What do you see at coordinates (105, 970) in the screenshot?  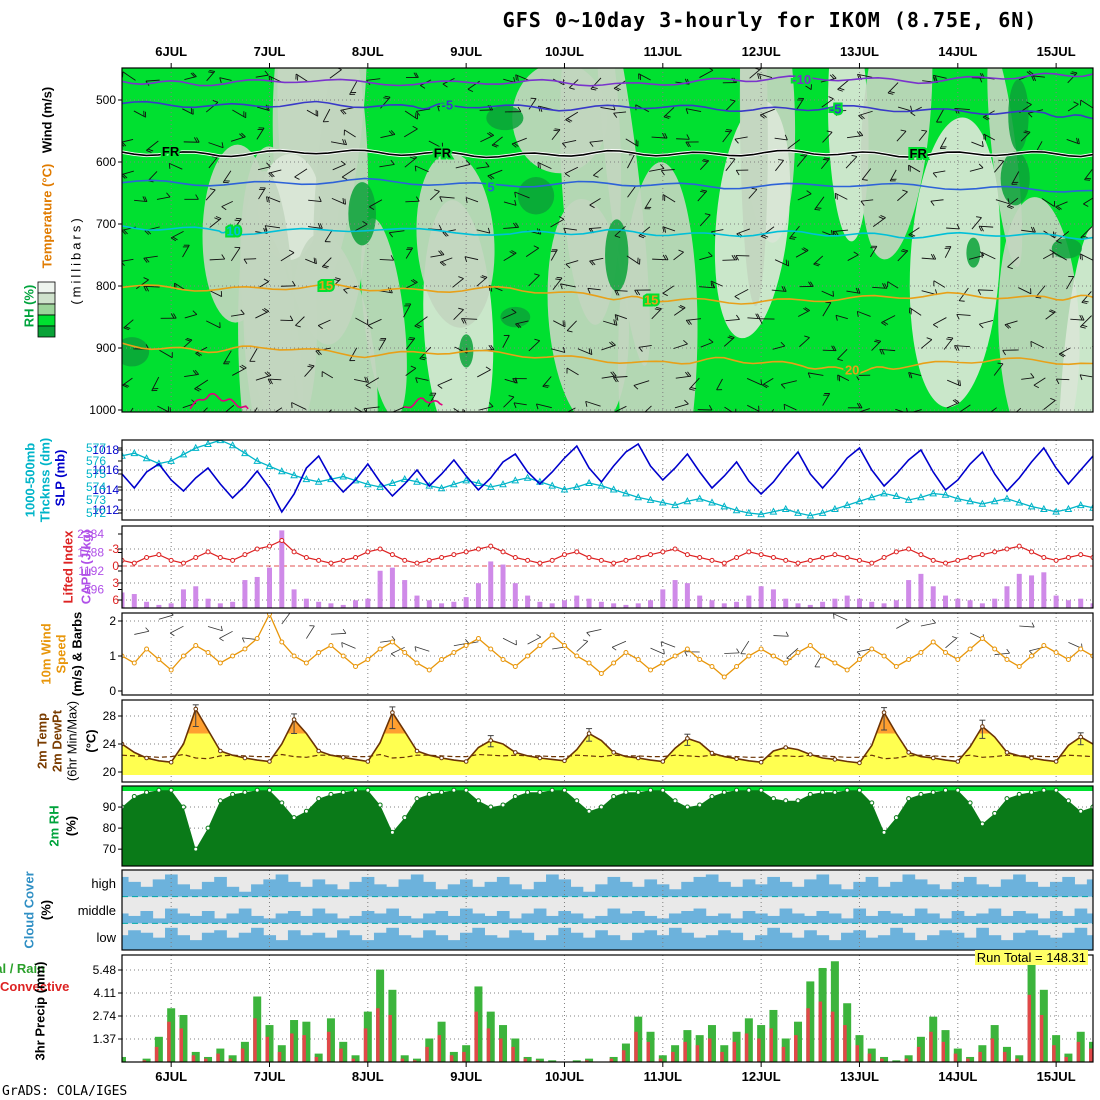 I see `y-tick-label: 5.48` at bounding box center [105, 970].